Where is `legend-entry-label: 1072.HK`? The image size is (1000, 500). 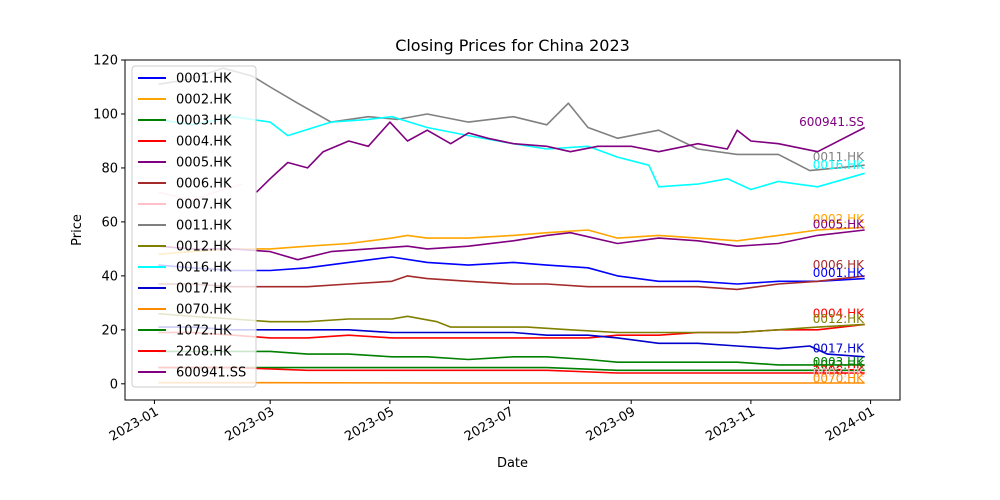 legend-entry-label: 1072.HK is located at coordinates (204, 331).